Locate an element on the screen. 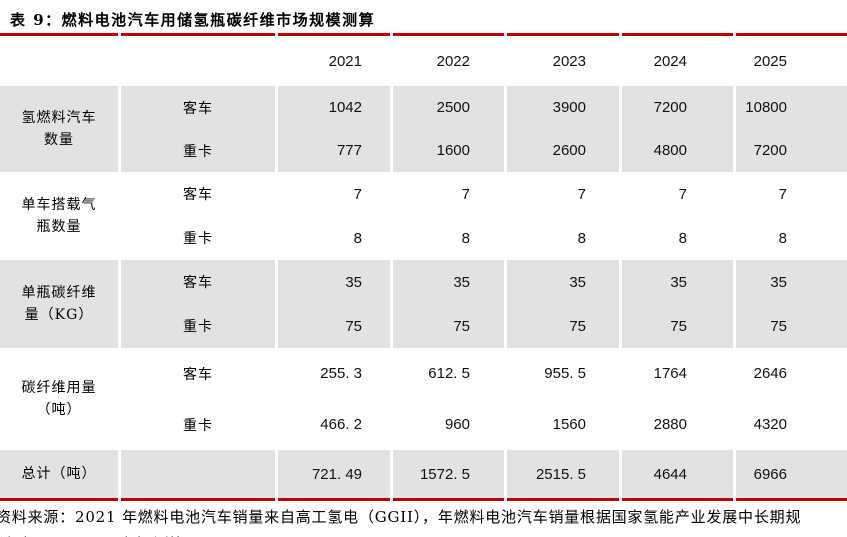 The width and height of the screenshot is (847, 537). table-row: 重卡 466. 2 960 1560 2880 4320 is located at coordinates (423, 424).